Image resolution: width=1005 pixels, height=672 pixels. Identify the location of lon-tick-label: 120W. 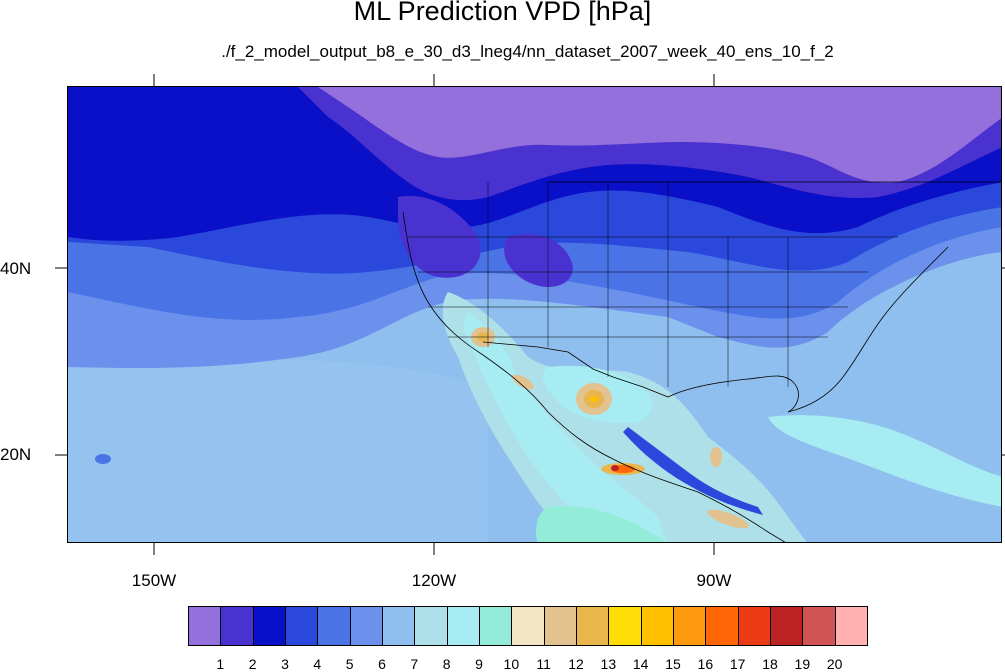
(434, 580).